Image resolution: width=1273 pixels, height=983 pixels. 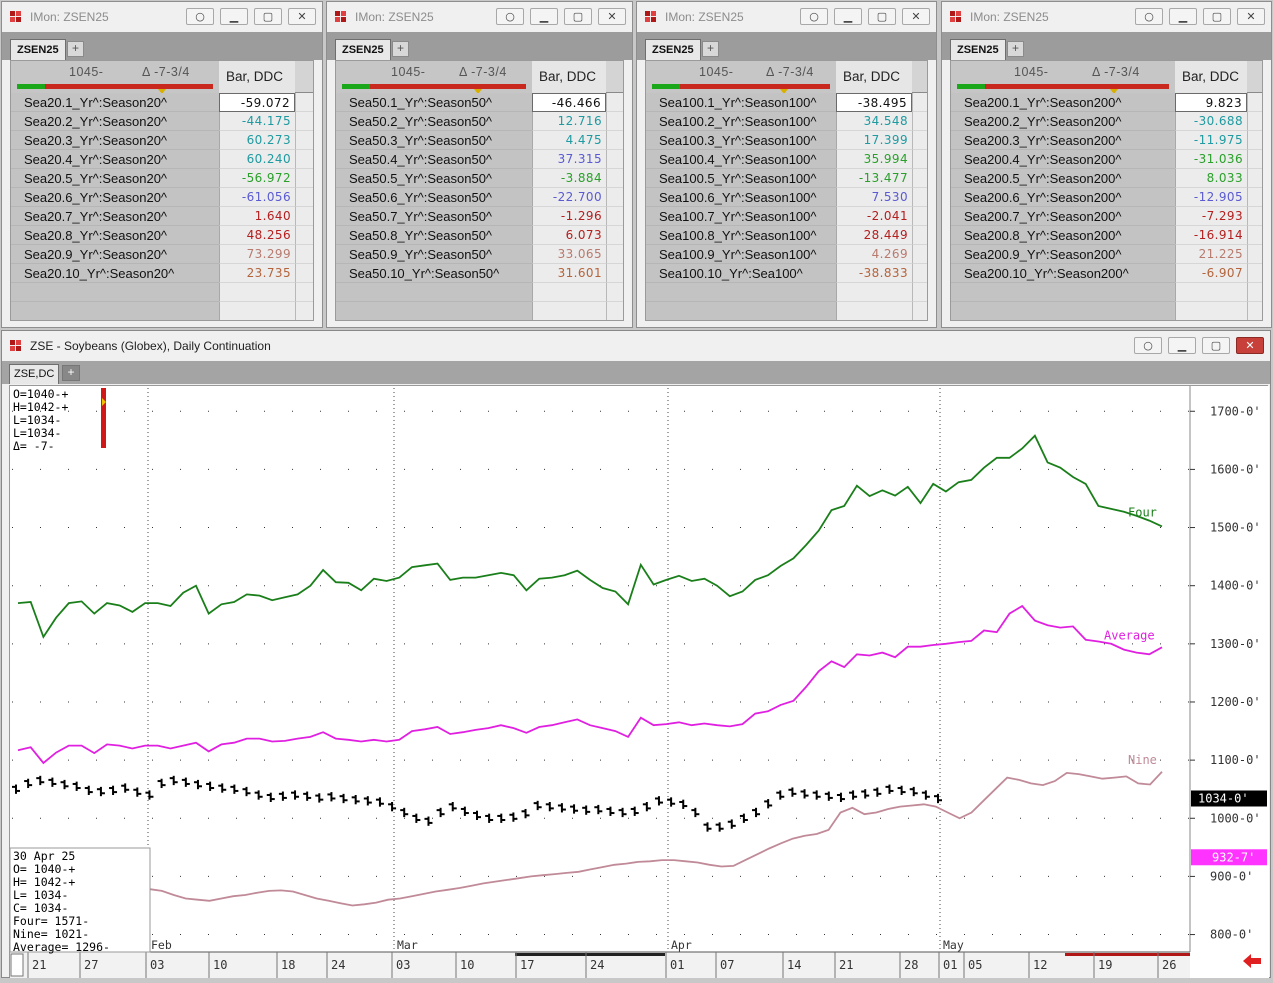 I want to click on list-item: Sea200.4_Yr^:Season200^ -31.036, so click(x=1106, y=159).